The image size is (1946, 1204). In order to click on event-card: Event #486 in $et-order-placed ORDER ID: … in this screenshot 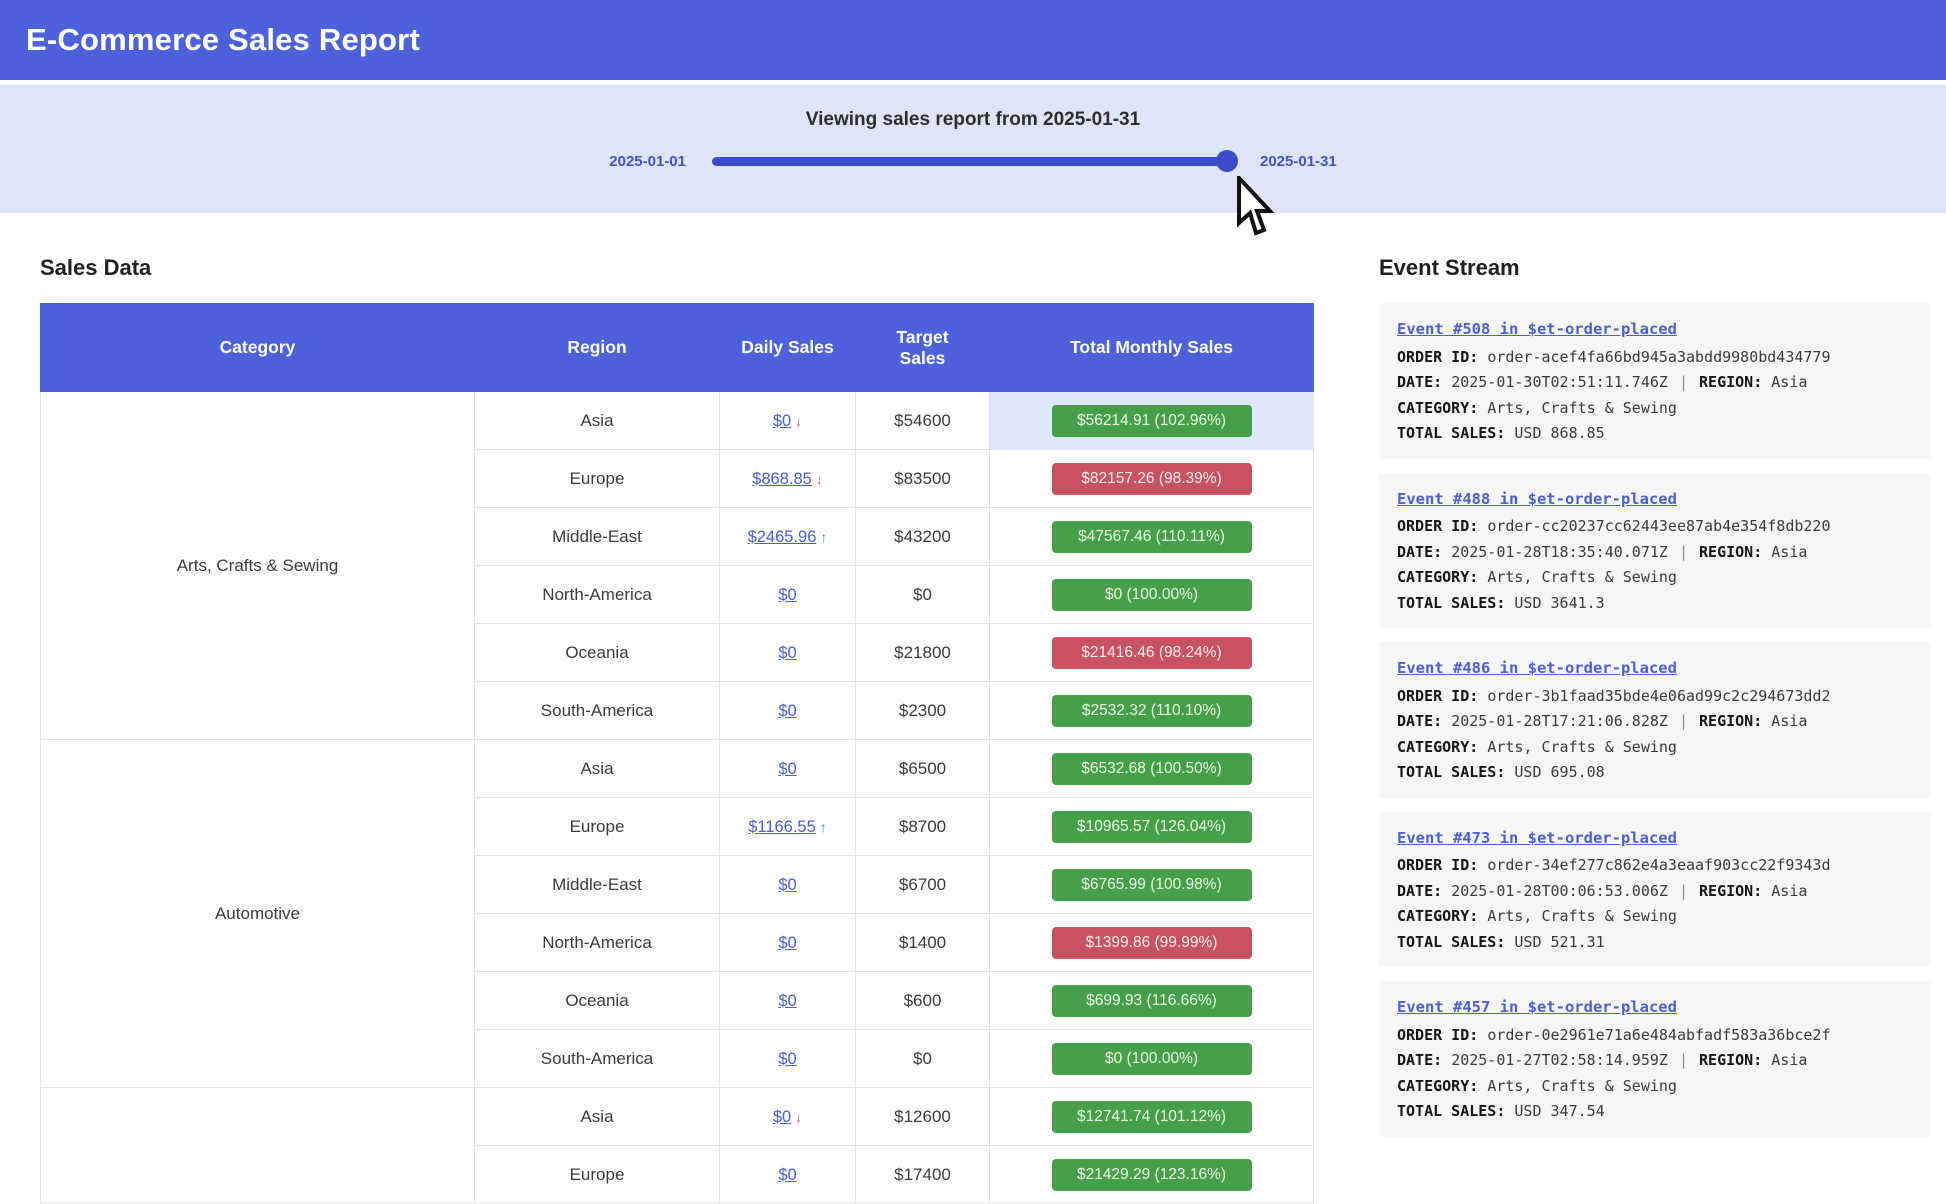, I will do `click(1655, 720)`.